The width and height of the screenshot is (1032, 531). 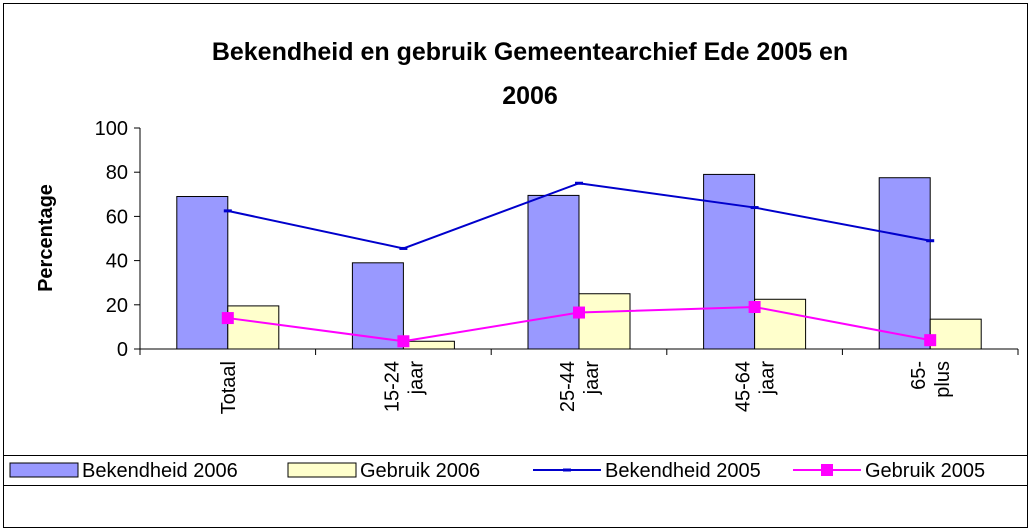 I want to click on y-tick-label: 80, so click(x=117, y=173).